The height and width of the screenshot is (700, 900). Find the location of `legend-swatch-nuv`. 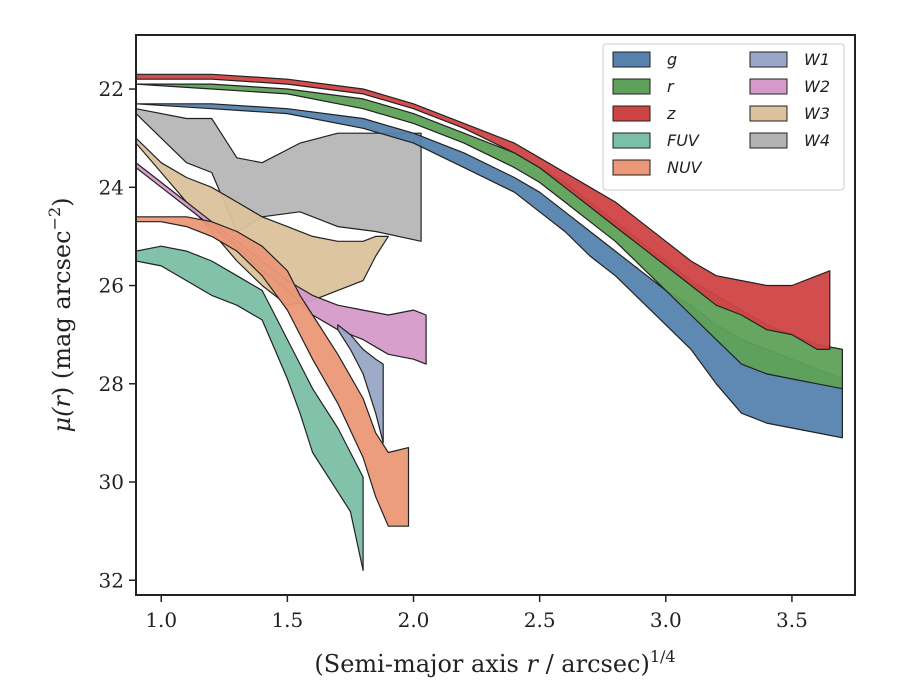

legend-swatch-nuv is located at coordinates (631, 167).